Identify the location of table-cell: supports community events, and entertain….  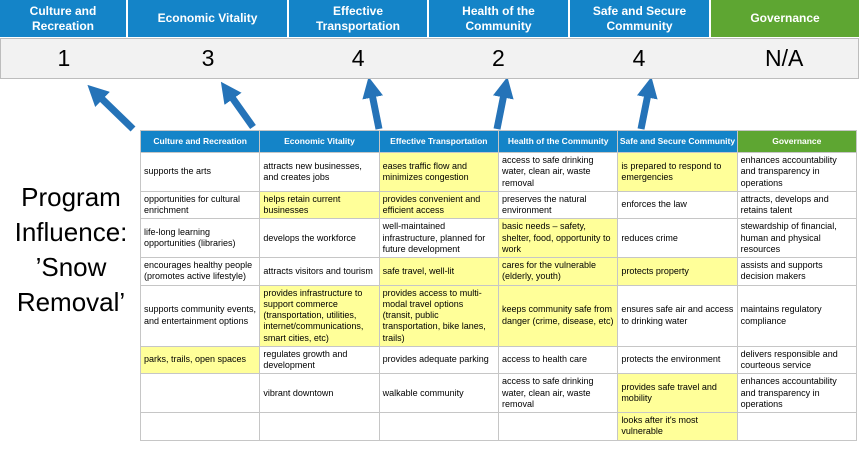
(200, 315).